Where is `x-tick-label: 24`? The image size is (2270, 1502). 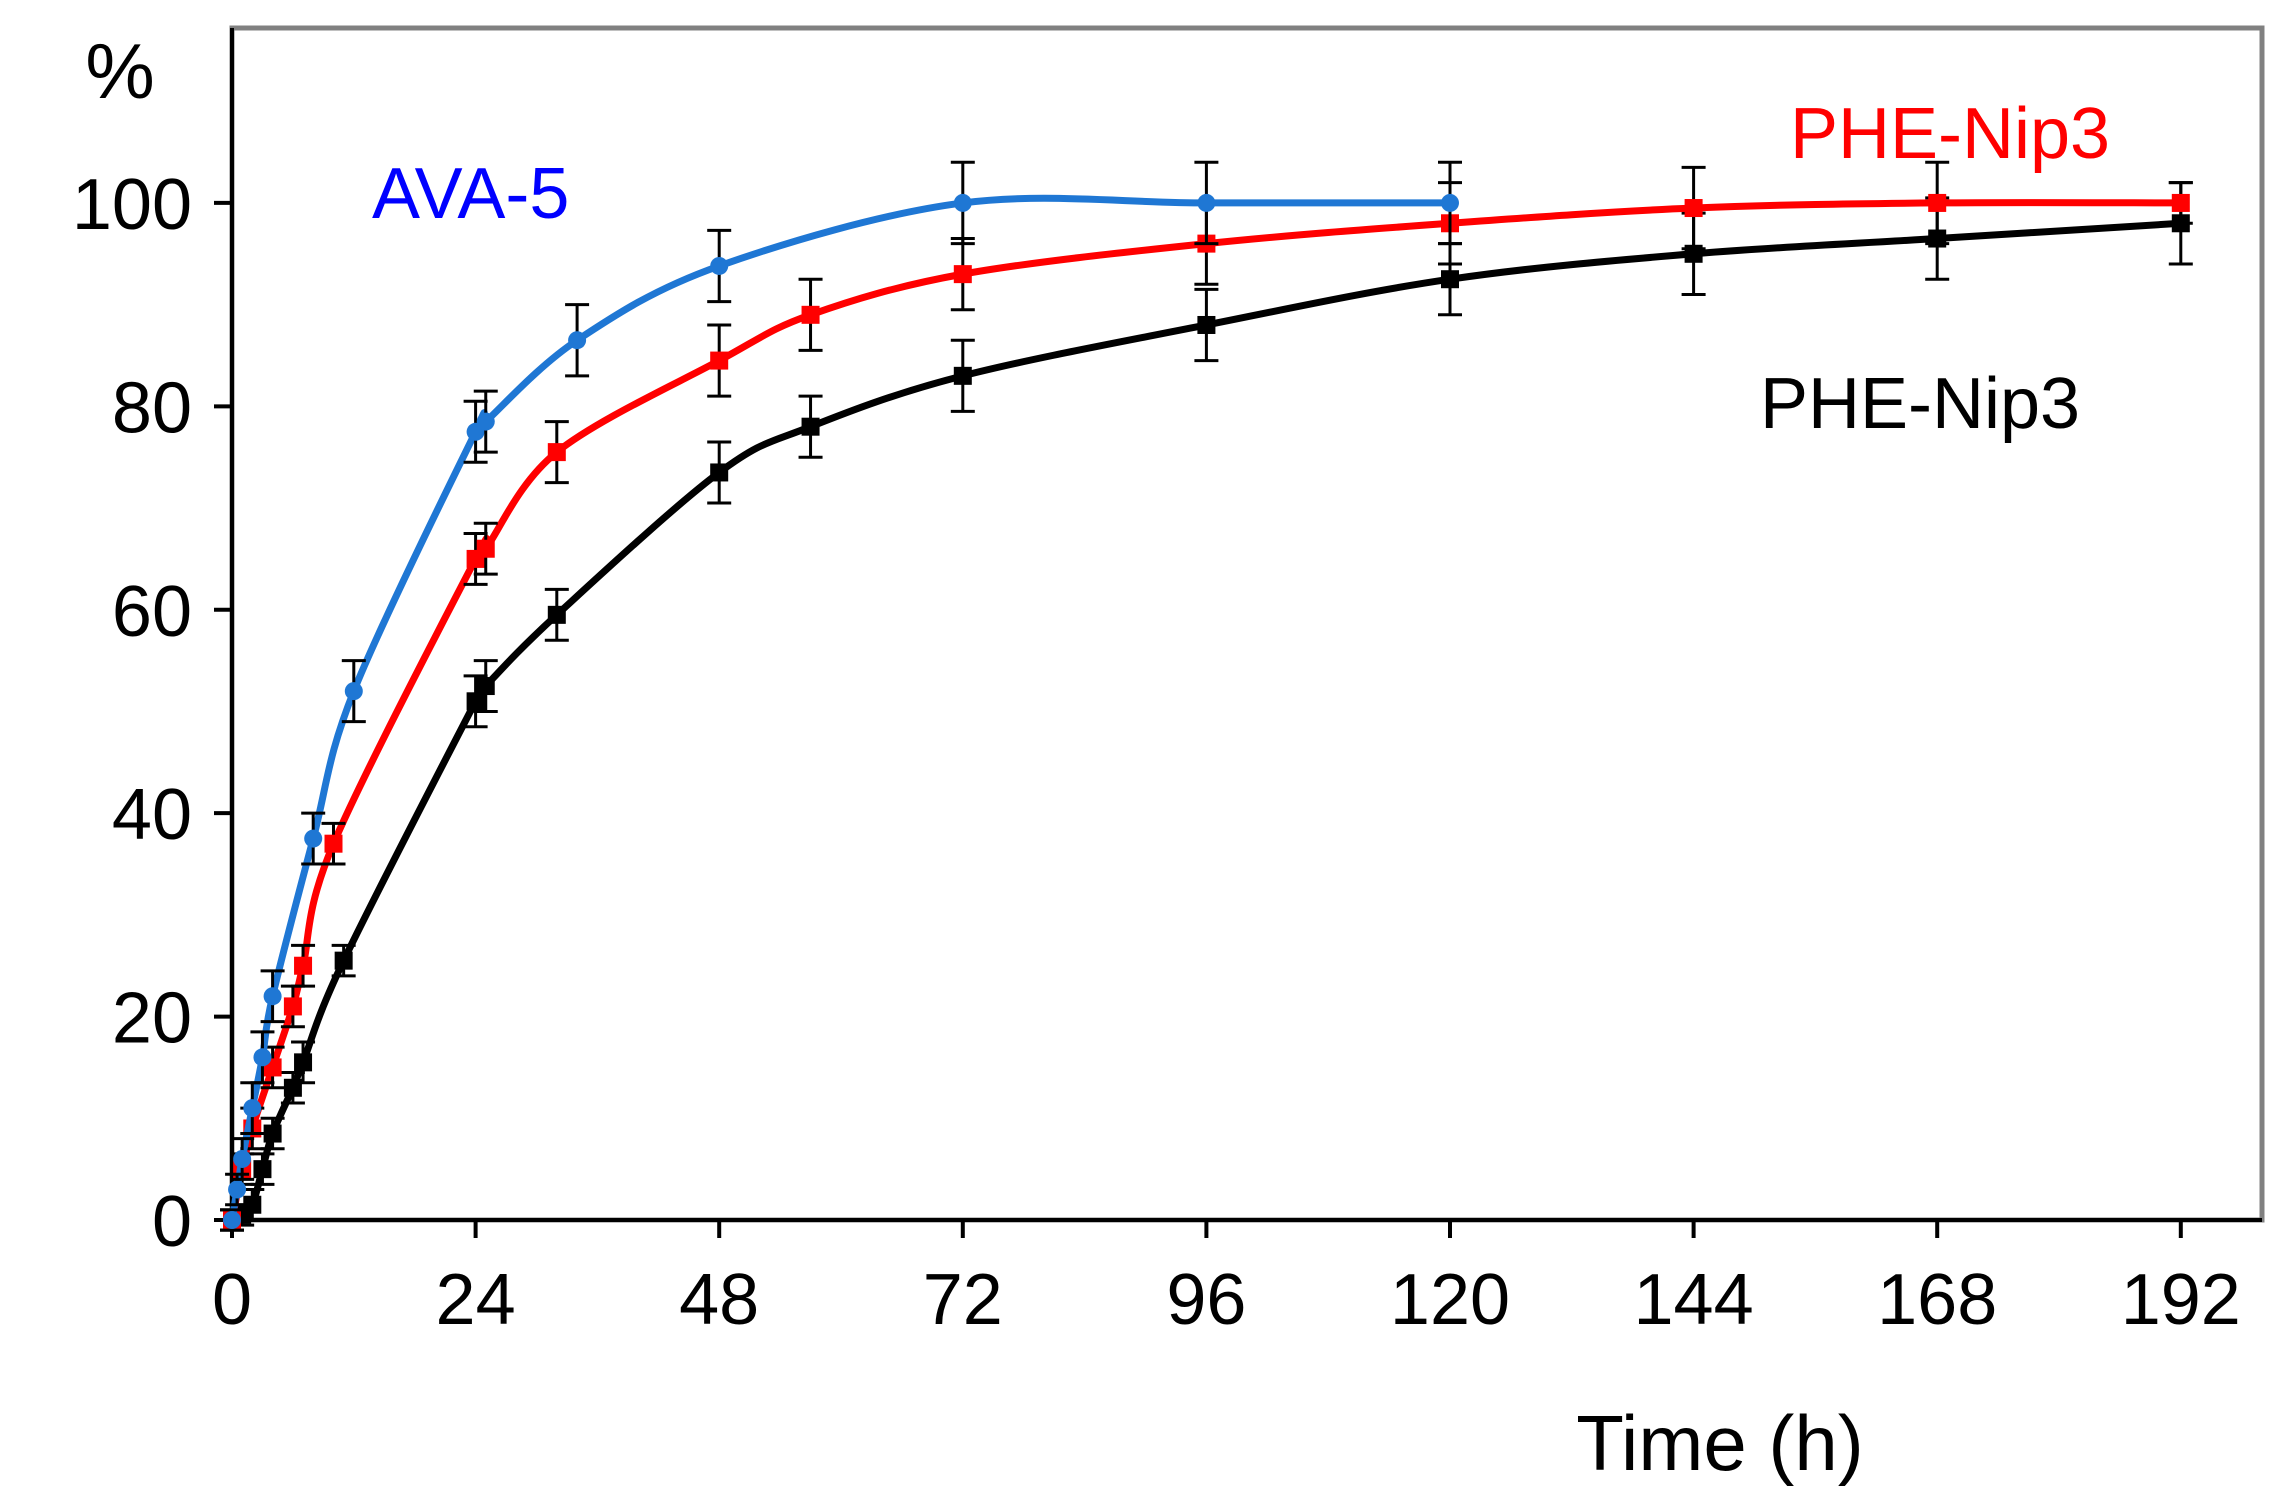 x-tick-label: 24 is located at coordinates (476, 1300).